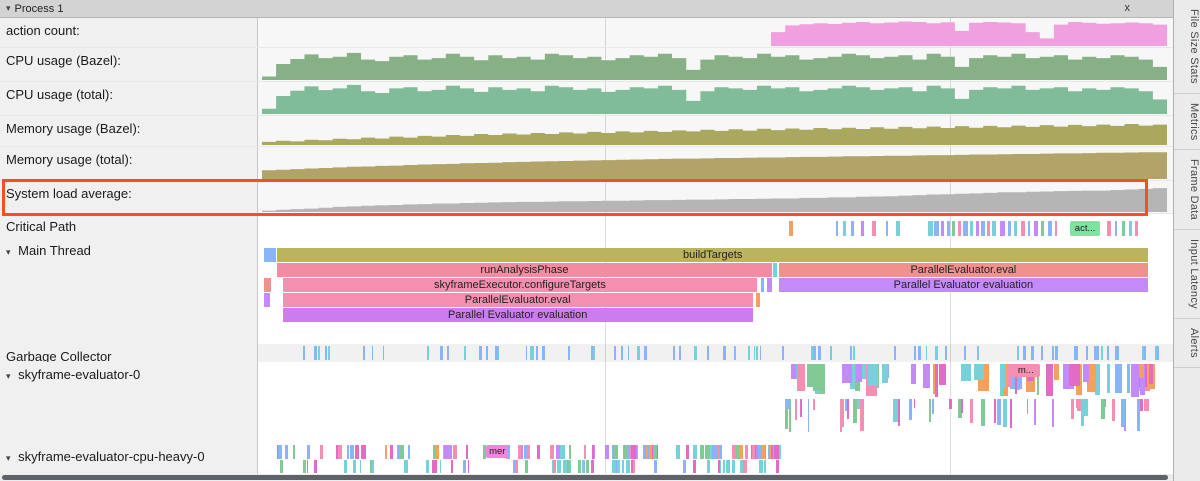  Describe the element at coordinates (1187, 122) in the screenshot. I see `tab-metrics: Metrics` at that location.